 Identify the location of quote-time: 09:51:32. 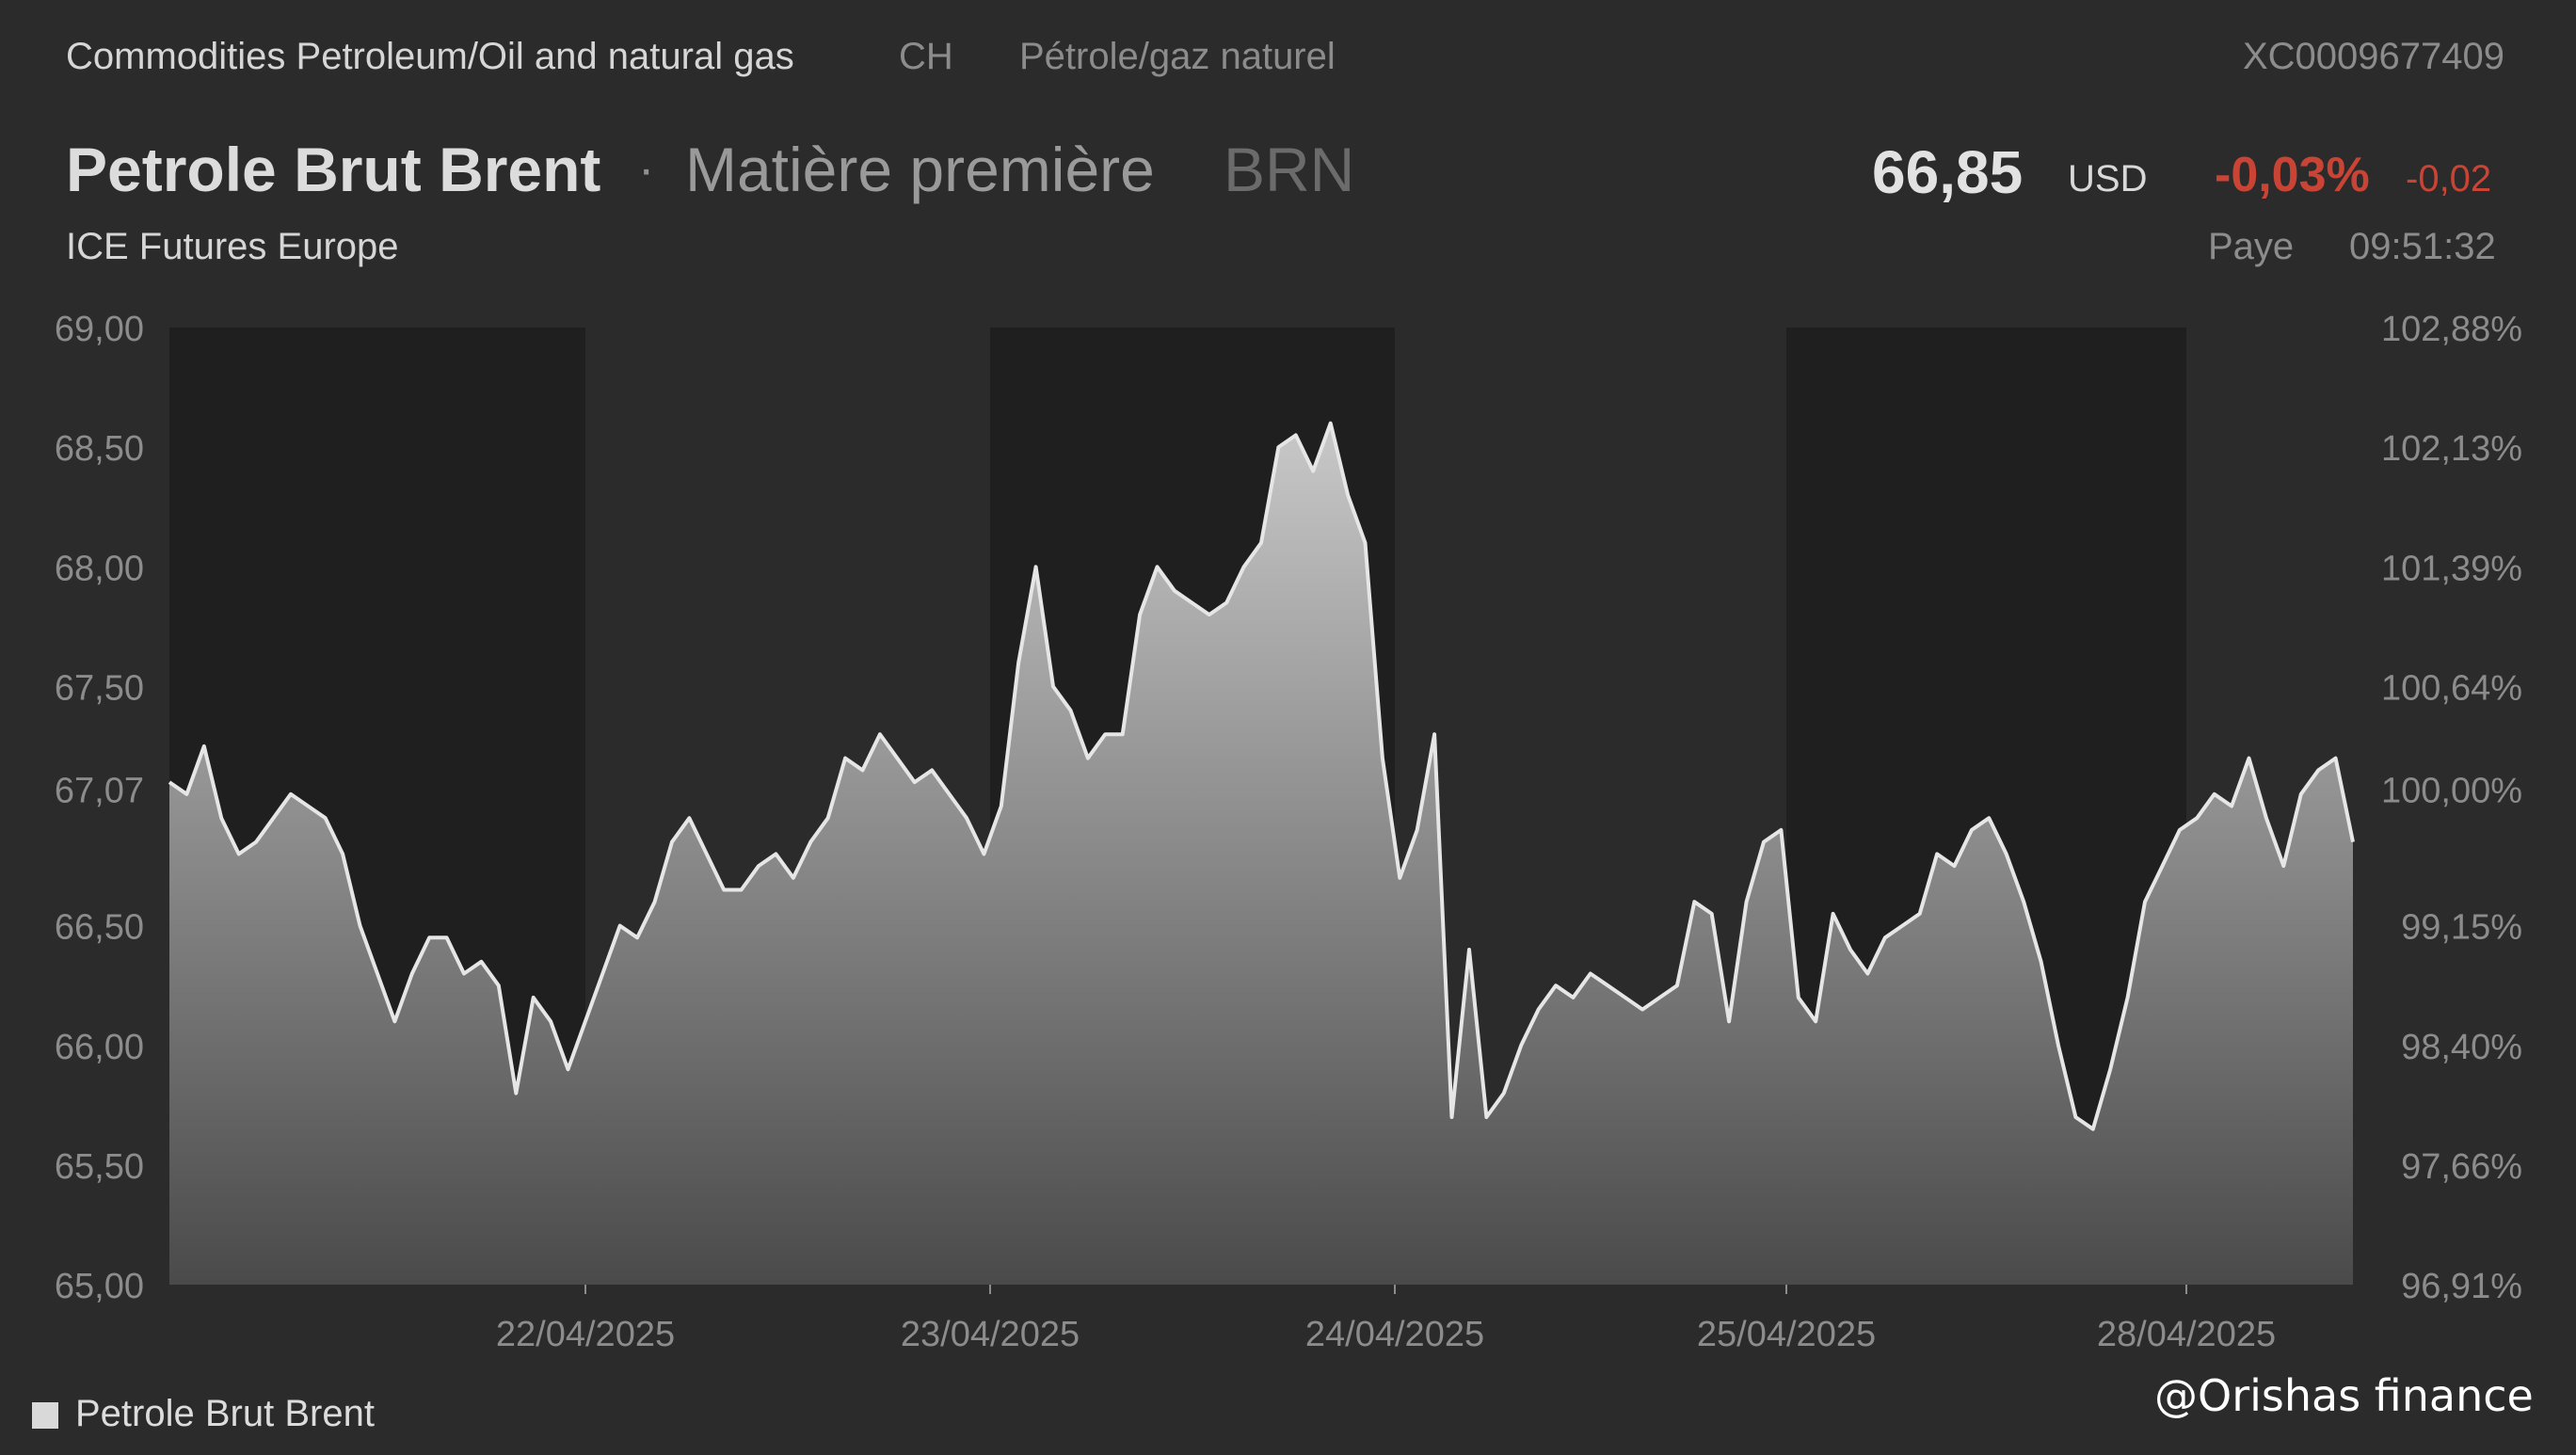
(2422, 246).